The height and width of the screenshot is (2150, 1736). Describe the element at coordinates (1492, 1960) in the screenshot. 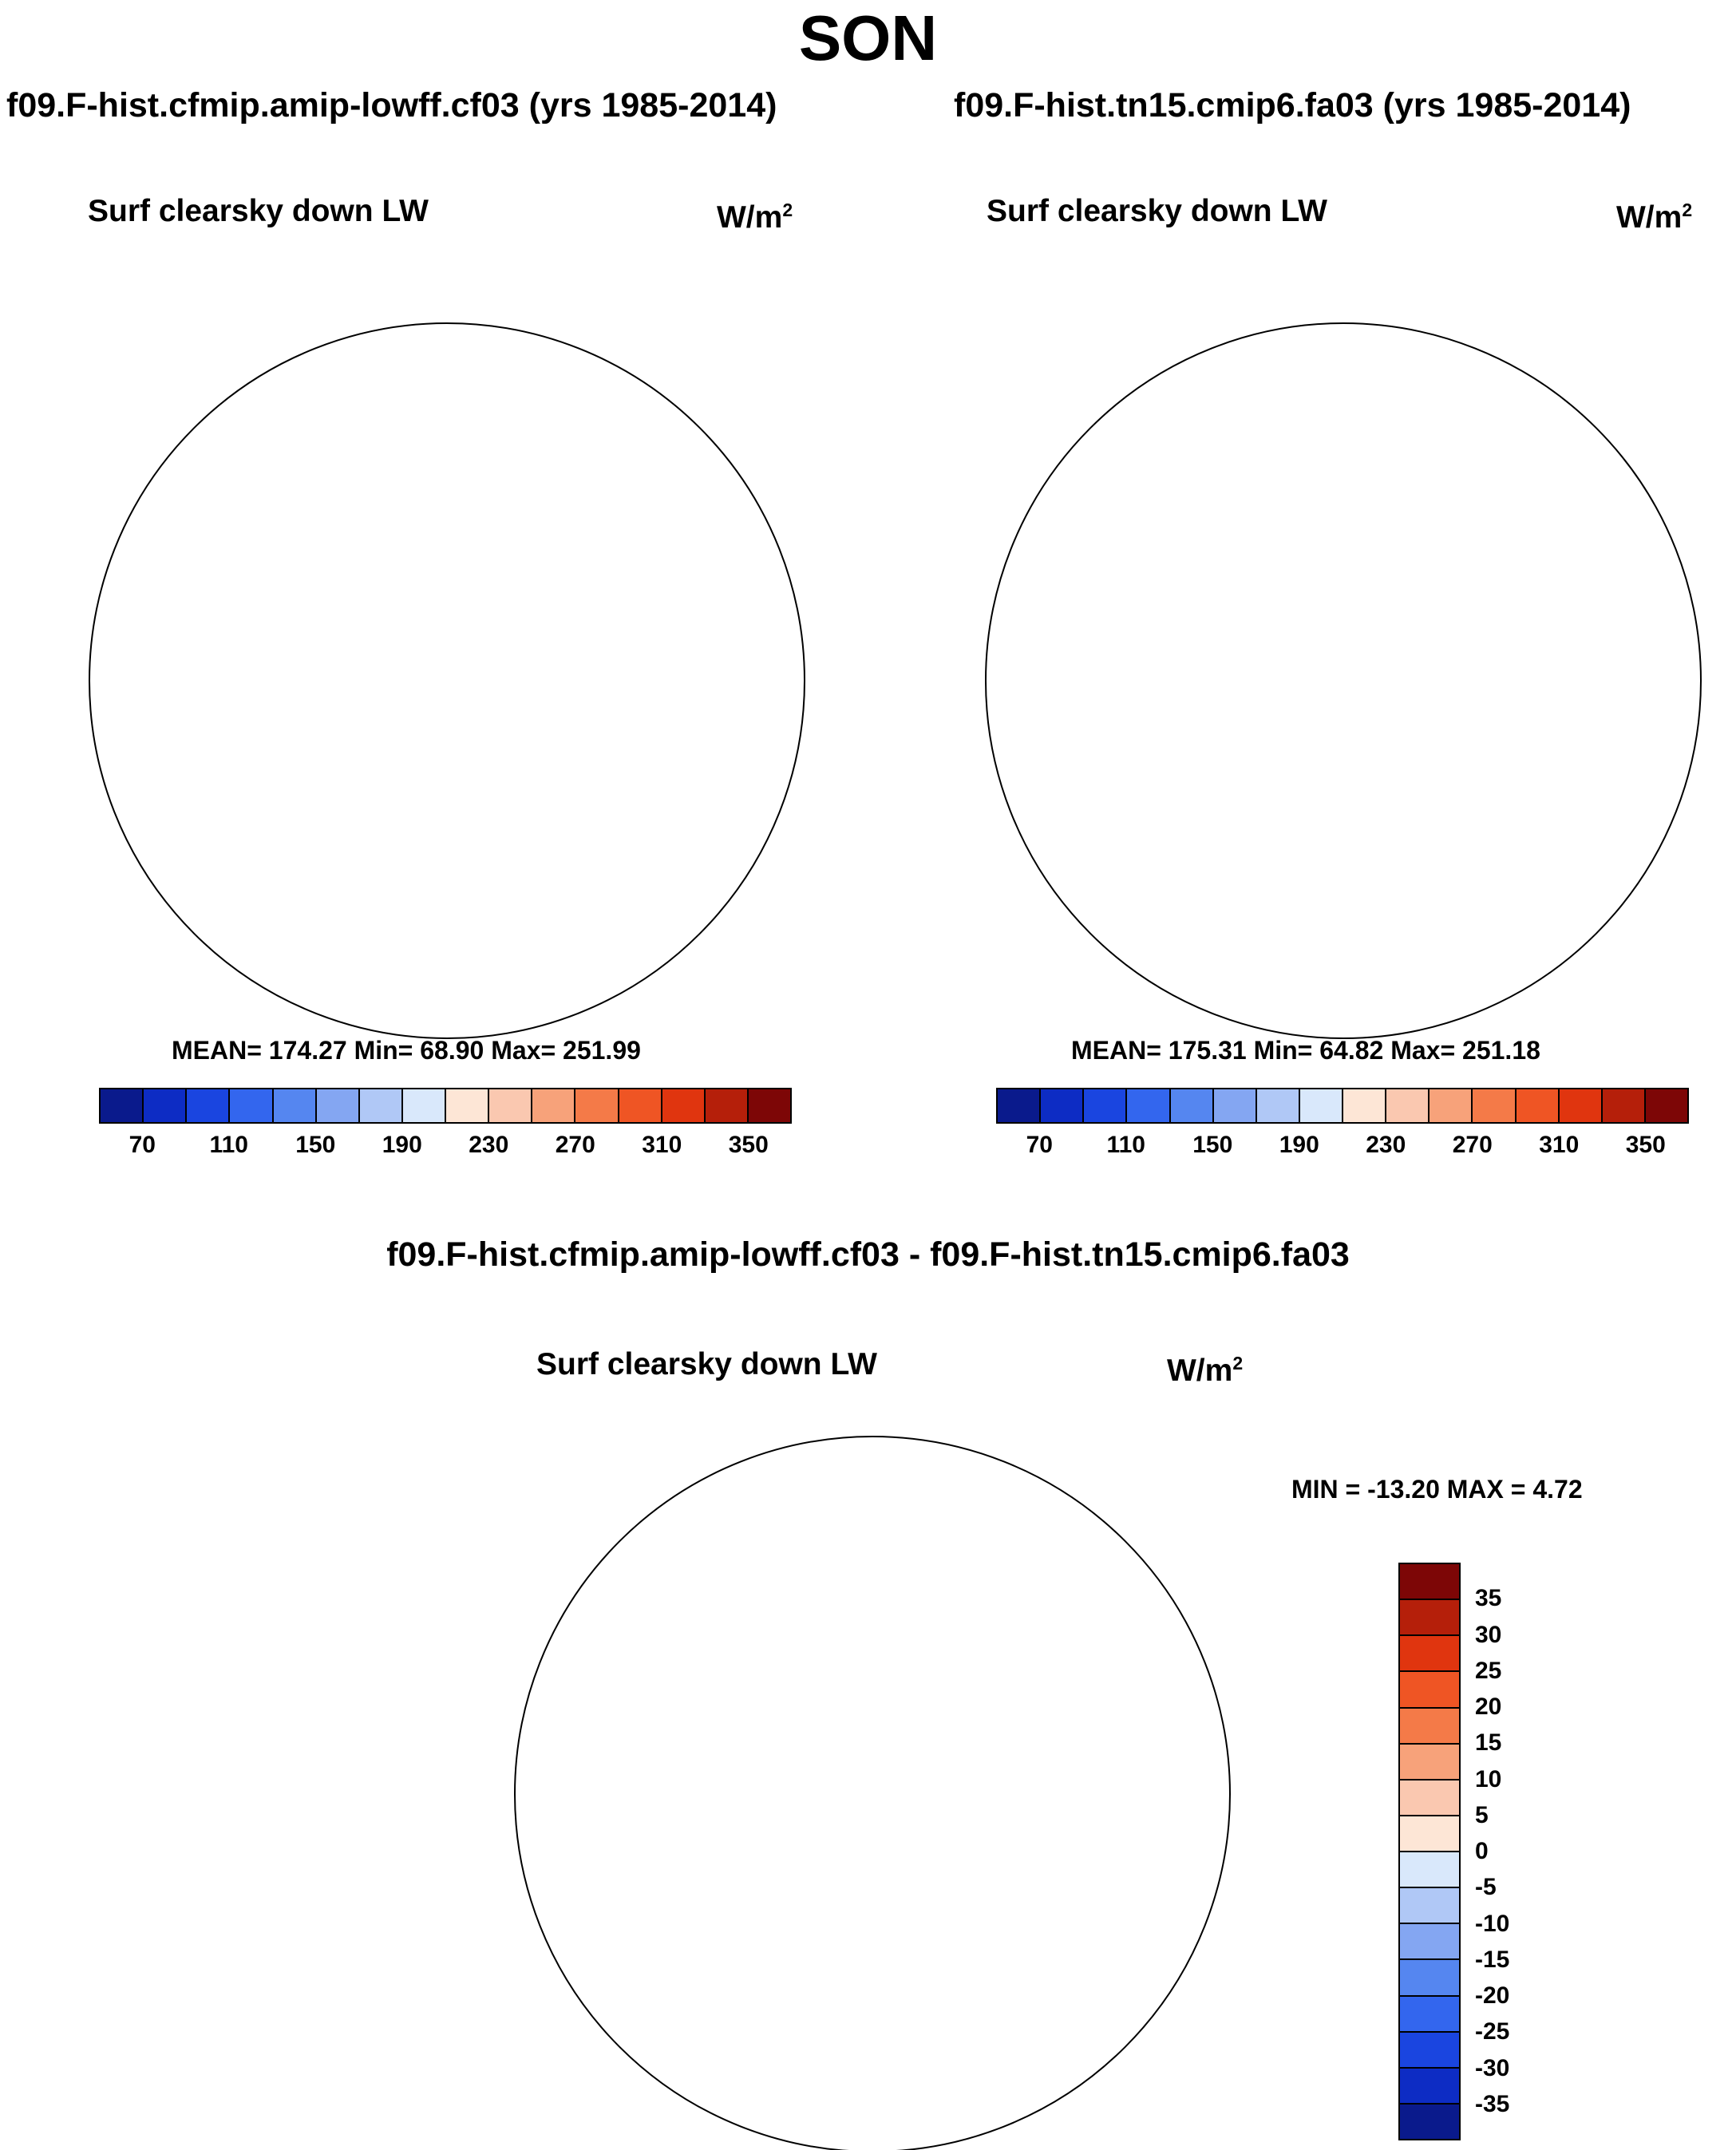

I see `colorbar-tick-label: -15` at that location.